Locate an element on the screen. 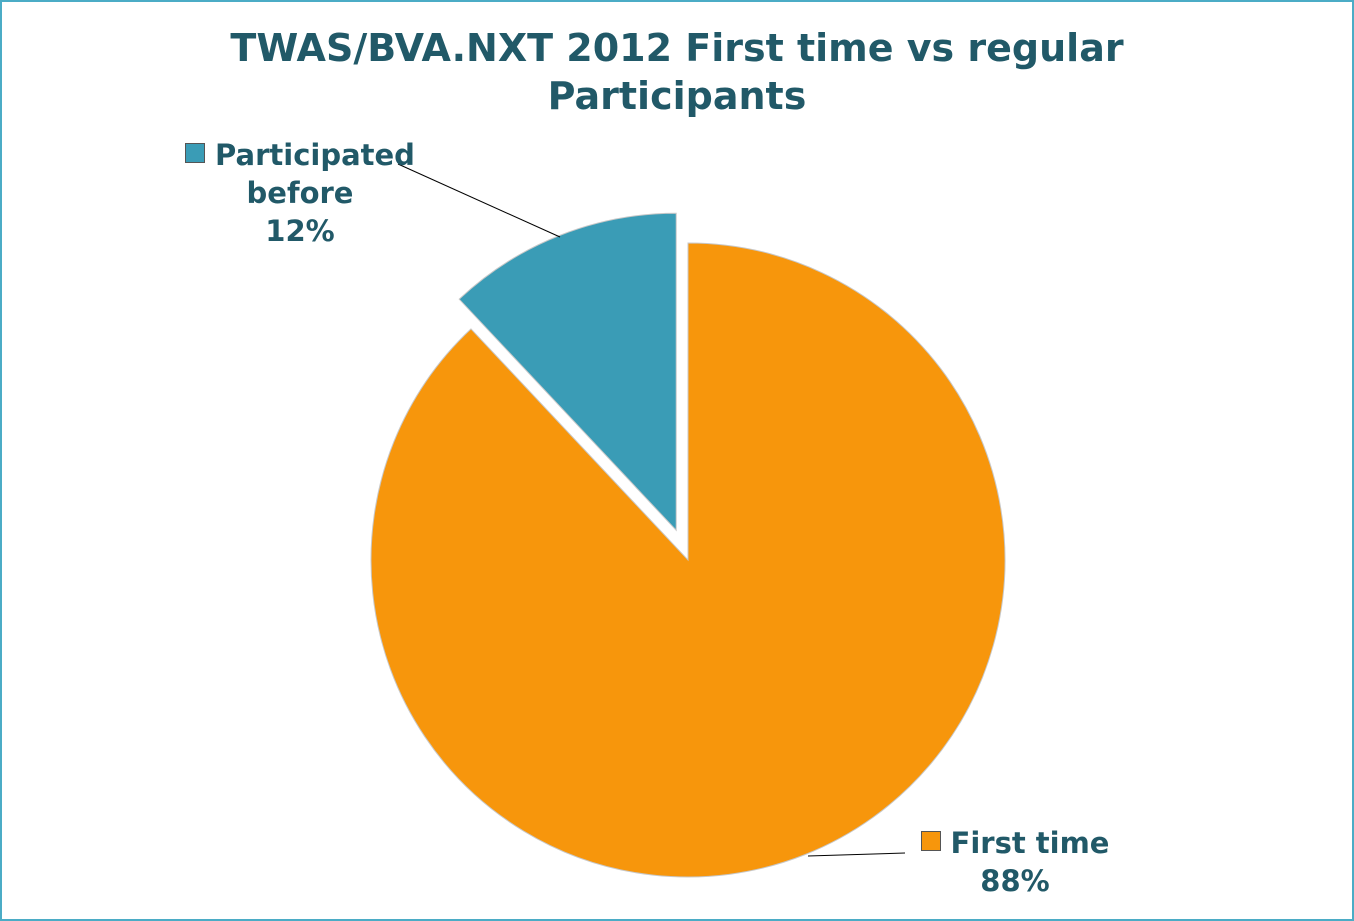 The image size is (1354, 921). category-label: Participated before is located at coordinates (315, 174).